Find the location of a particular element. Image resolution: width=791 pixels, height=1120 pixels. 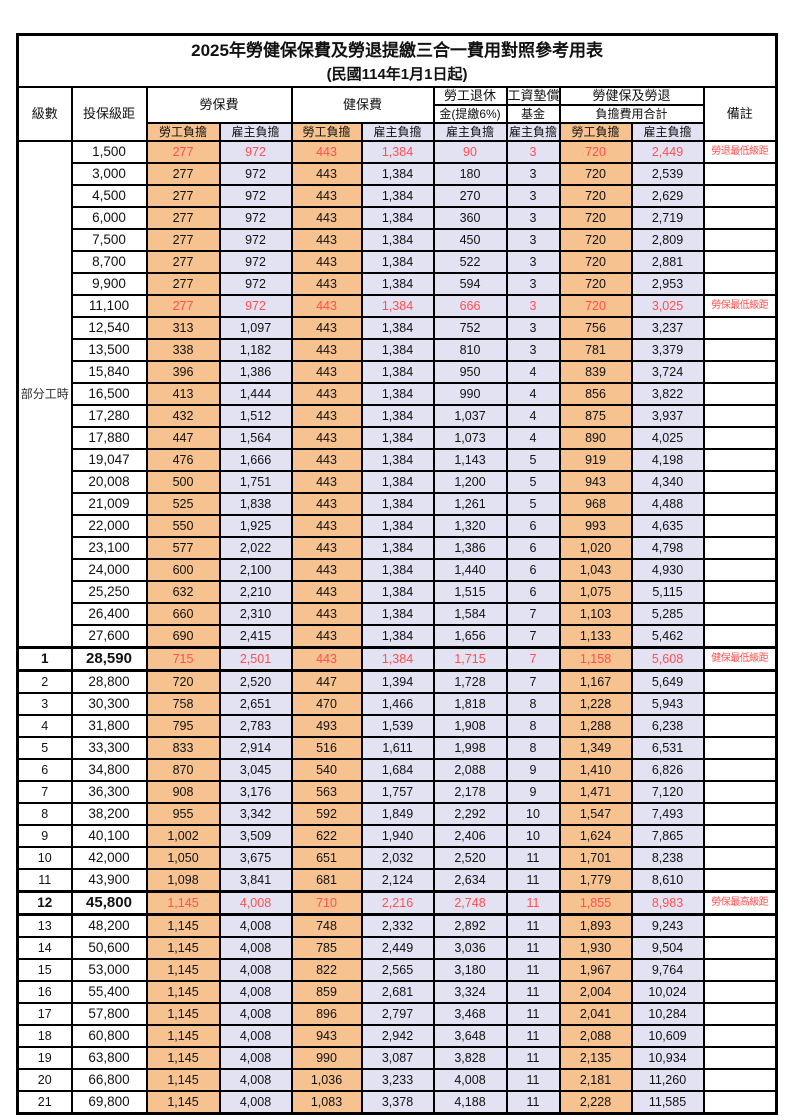

value-cell: 2,228 is located at coordinates (595, 1102).